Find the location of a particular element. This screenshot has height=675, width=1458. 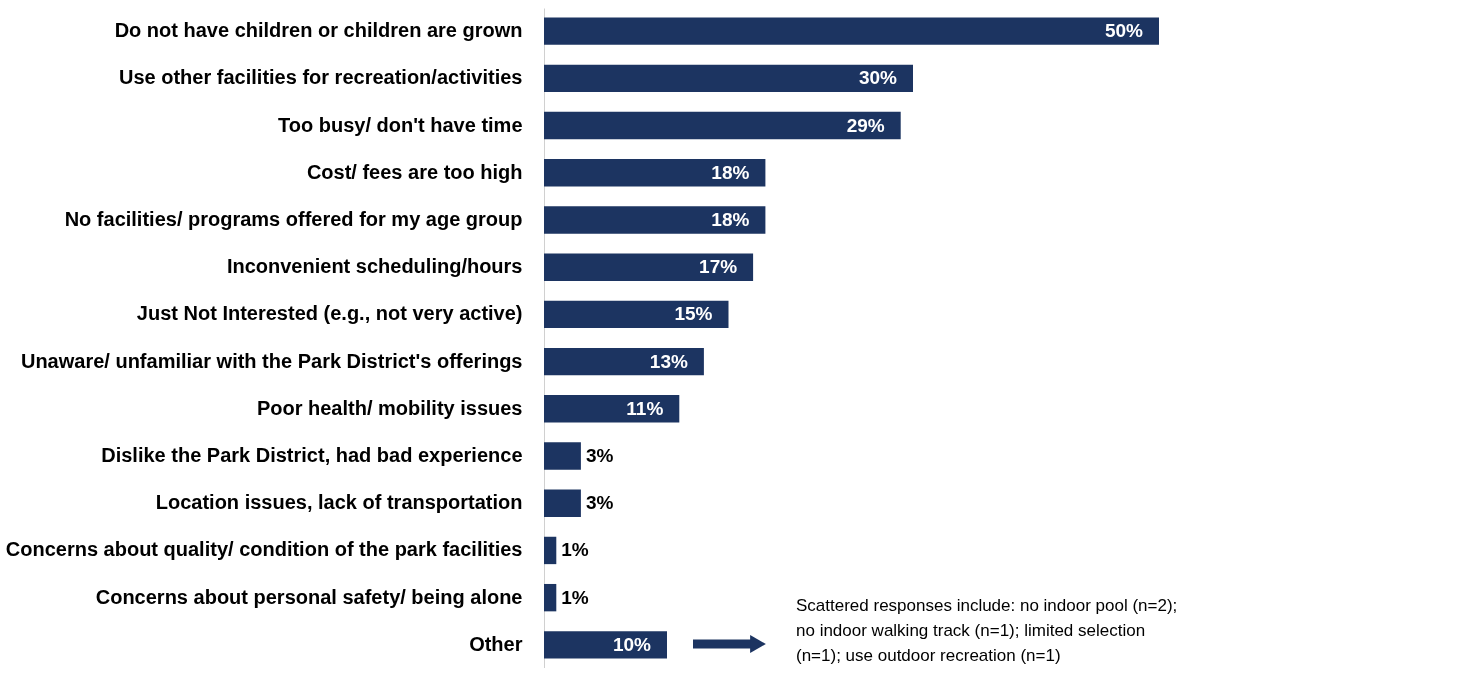

data-label: 10% is located at coordinates (632, 644).